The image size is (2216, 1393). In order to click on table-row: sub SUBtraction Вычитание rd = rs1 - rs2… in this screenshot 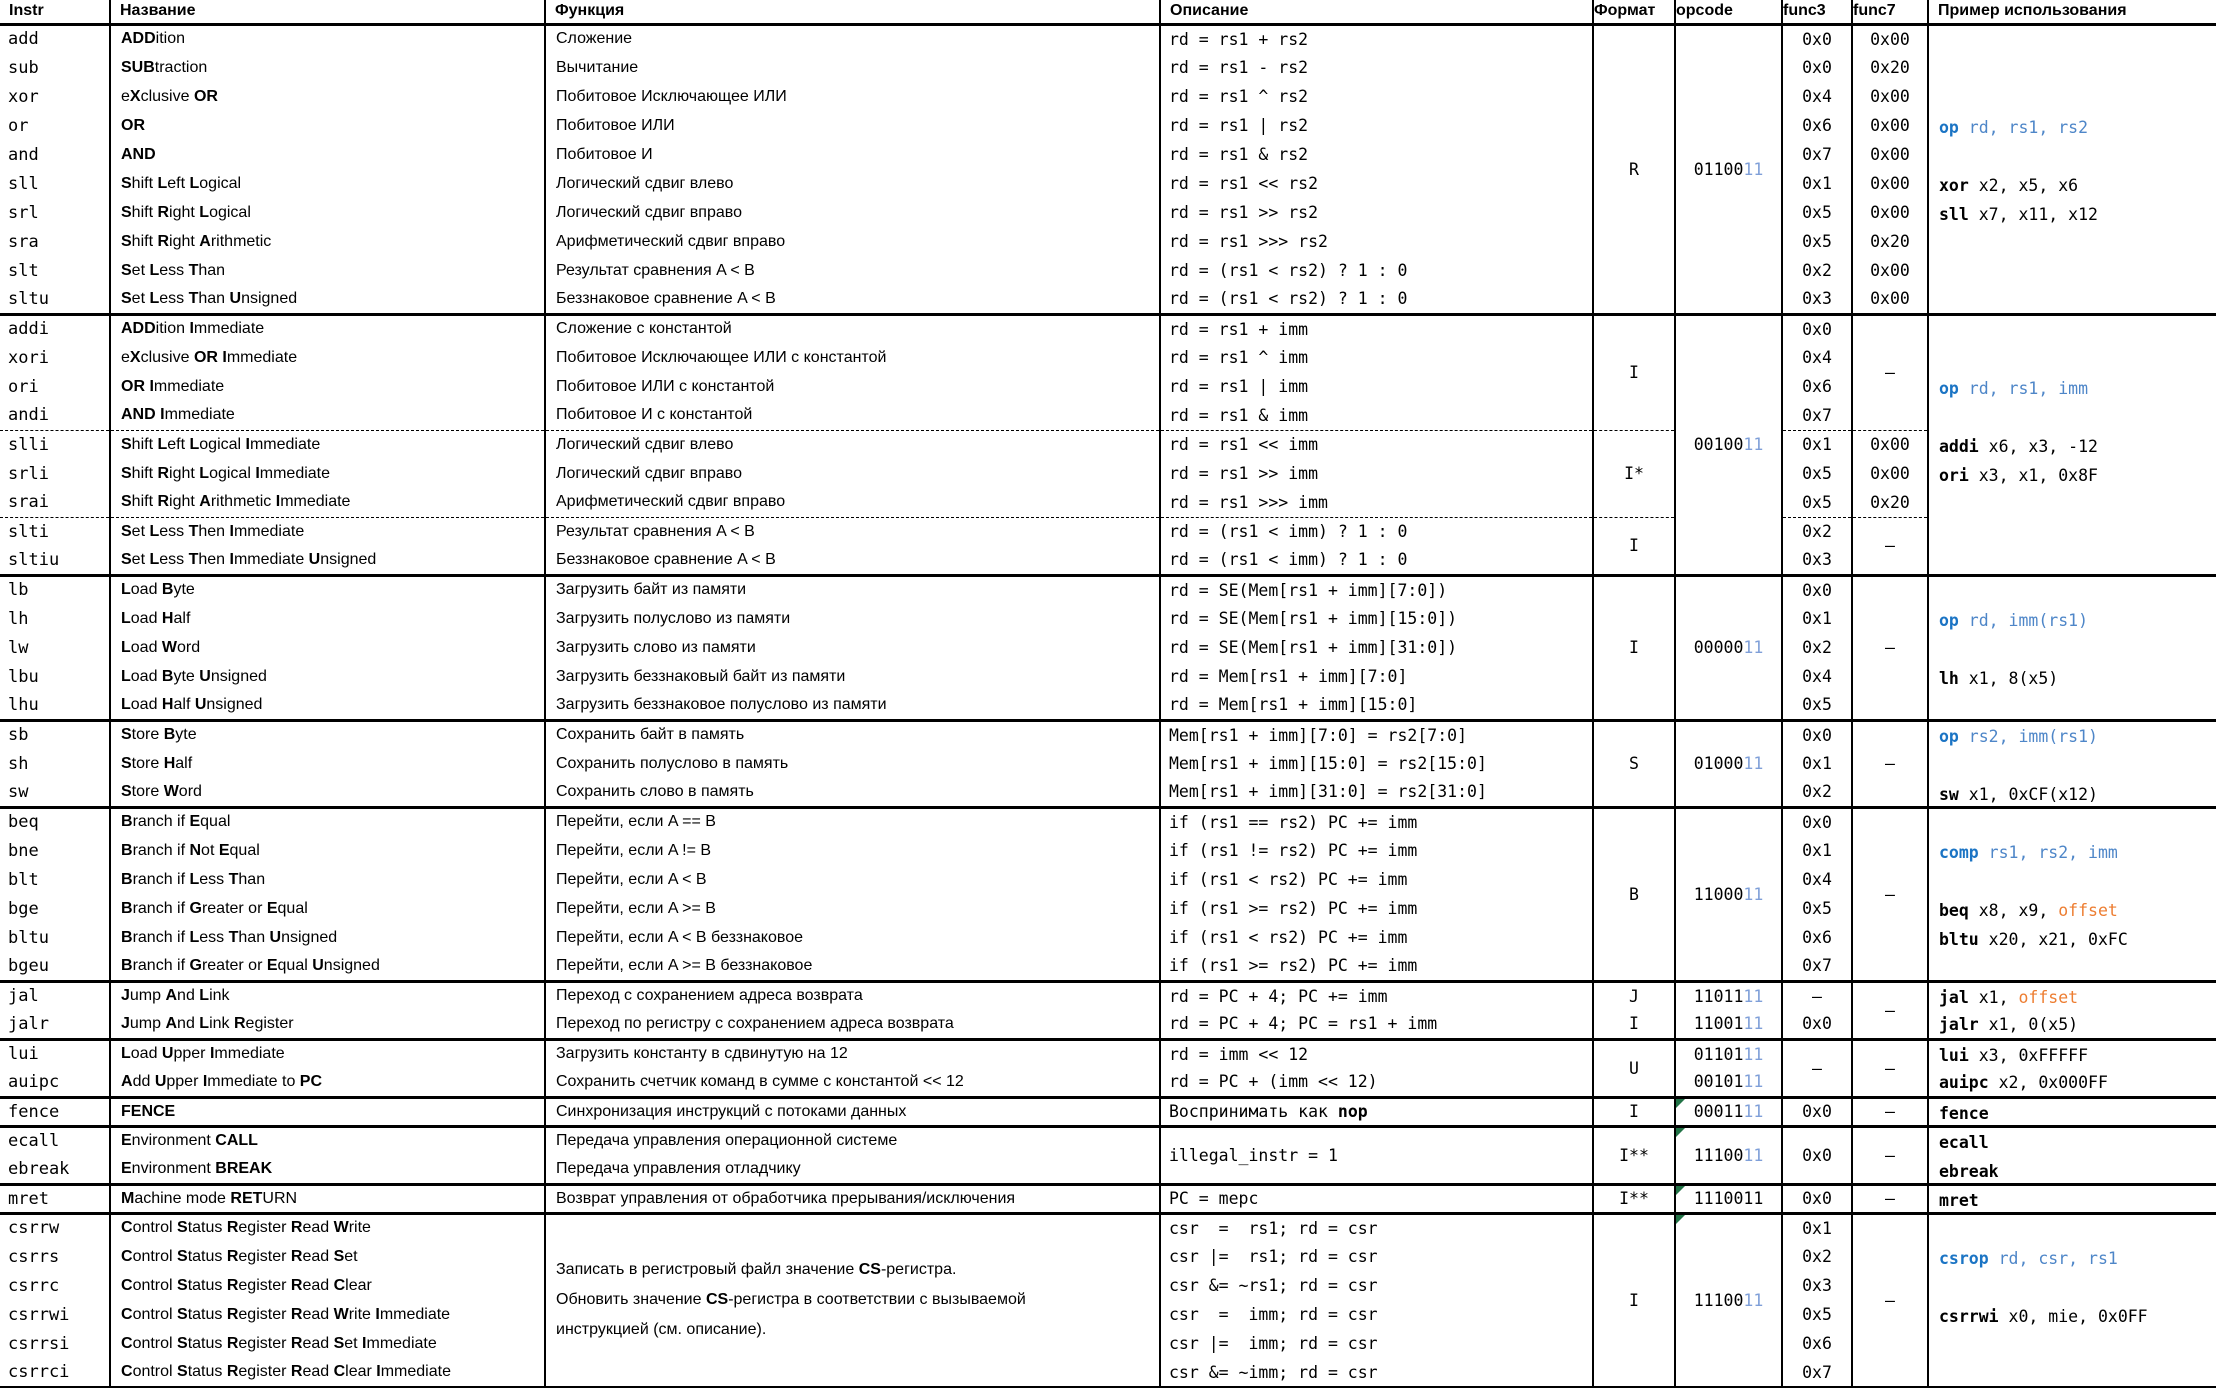, I will do `click(1108, 67)`.